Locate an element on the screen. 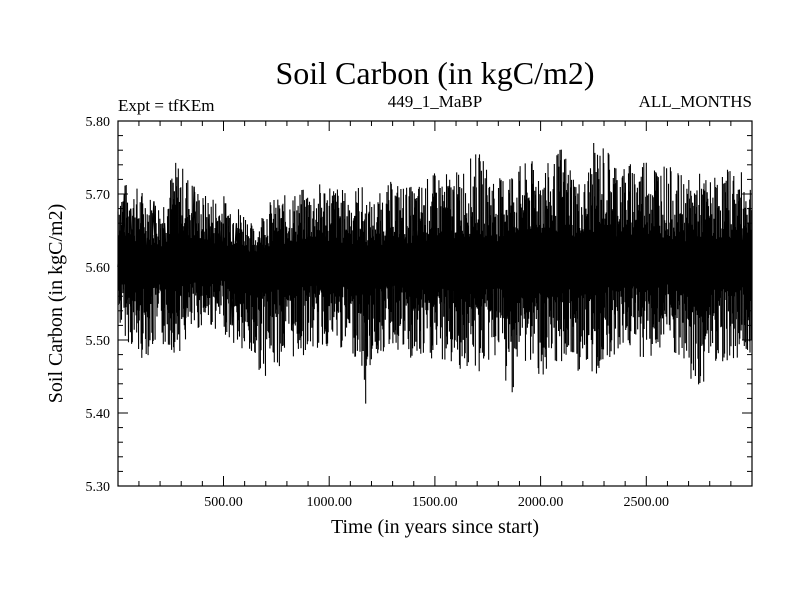 The image size is (800, 600). y-tick-label: 5.60 is located at coordinates (98, 268).